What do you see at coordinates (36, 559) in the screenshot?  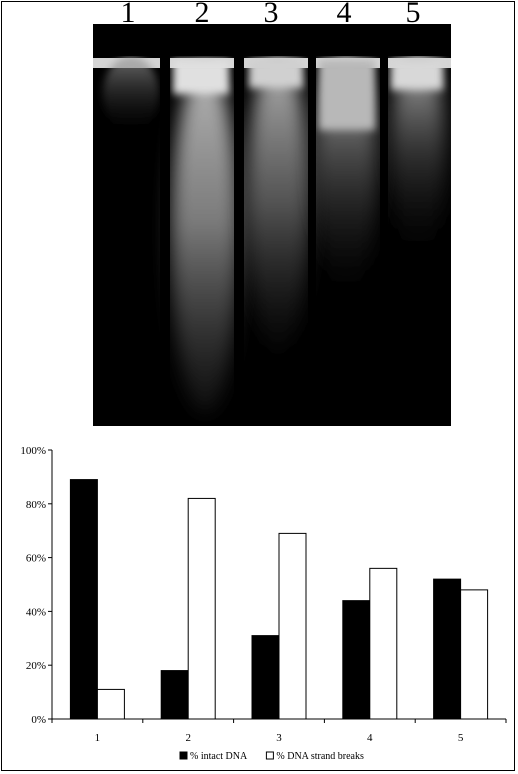 I see `y-tick-label: 60%` at bounding box center [36, 559].